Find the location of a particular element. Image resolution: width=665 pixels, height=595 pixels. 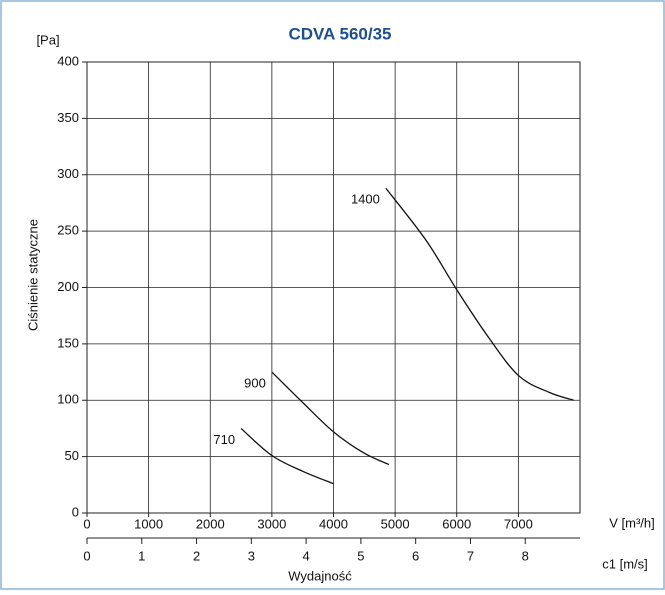

x-tick-label: 5000 is located at coordinates (395, 523).